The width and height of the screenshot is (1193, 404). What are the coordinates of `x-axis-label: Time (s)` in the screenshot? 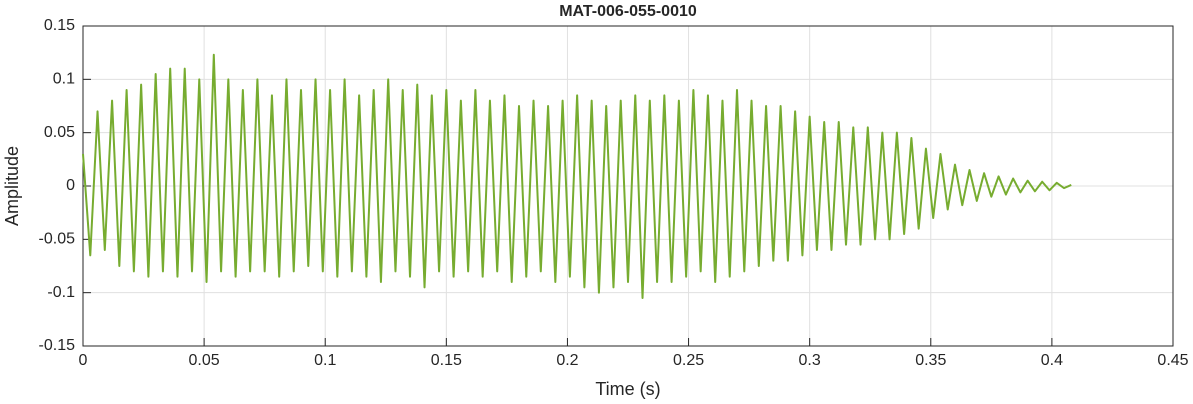 It's located at (627, 389).